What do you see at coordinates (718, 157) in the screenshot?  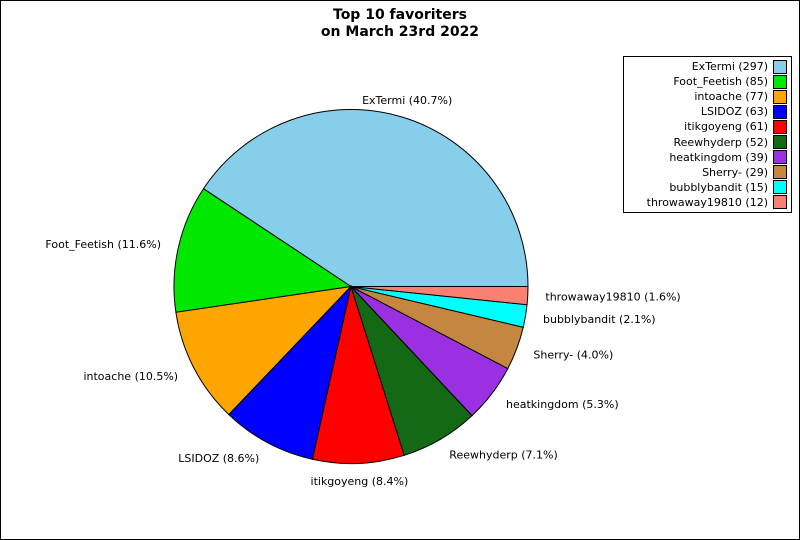 I see `legend-label: heatkingdom (39)` at bounding box center [718, 157].